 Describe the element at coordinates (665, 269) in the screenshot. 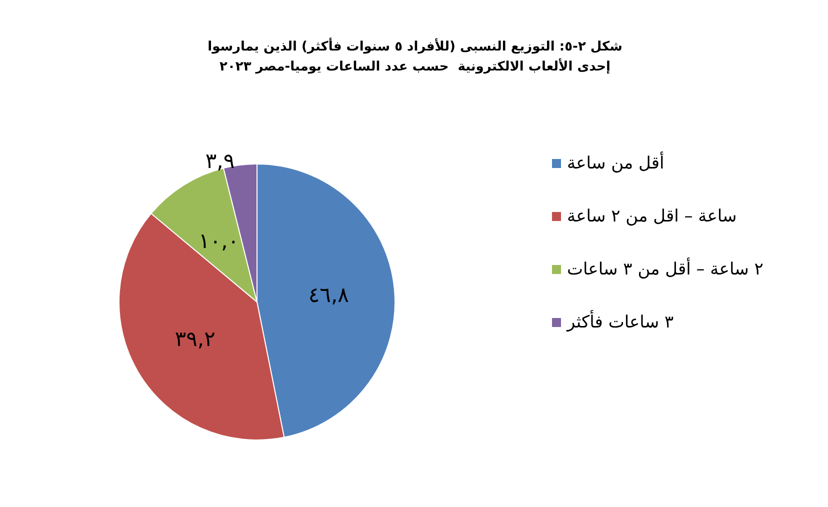

I see `legend-label: ٢ ساعة – أقل من ٣ ساعات` at that location.